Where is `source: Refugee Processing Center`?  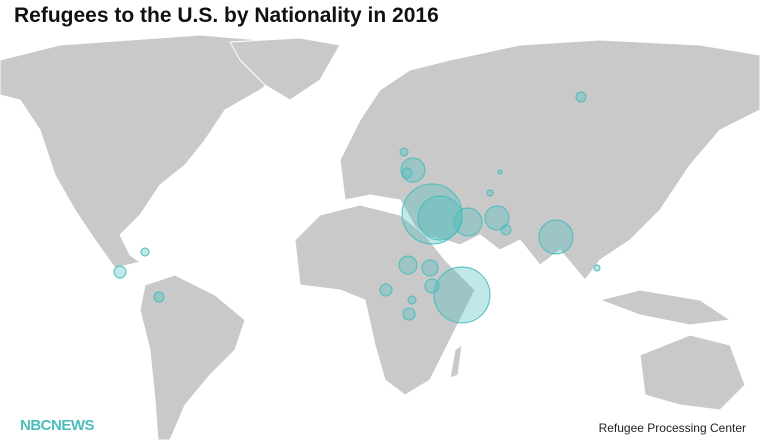 source: Refugee Processing Center is located at coordinates (672, 428).